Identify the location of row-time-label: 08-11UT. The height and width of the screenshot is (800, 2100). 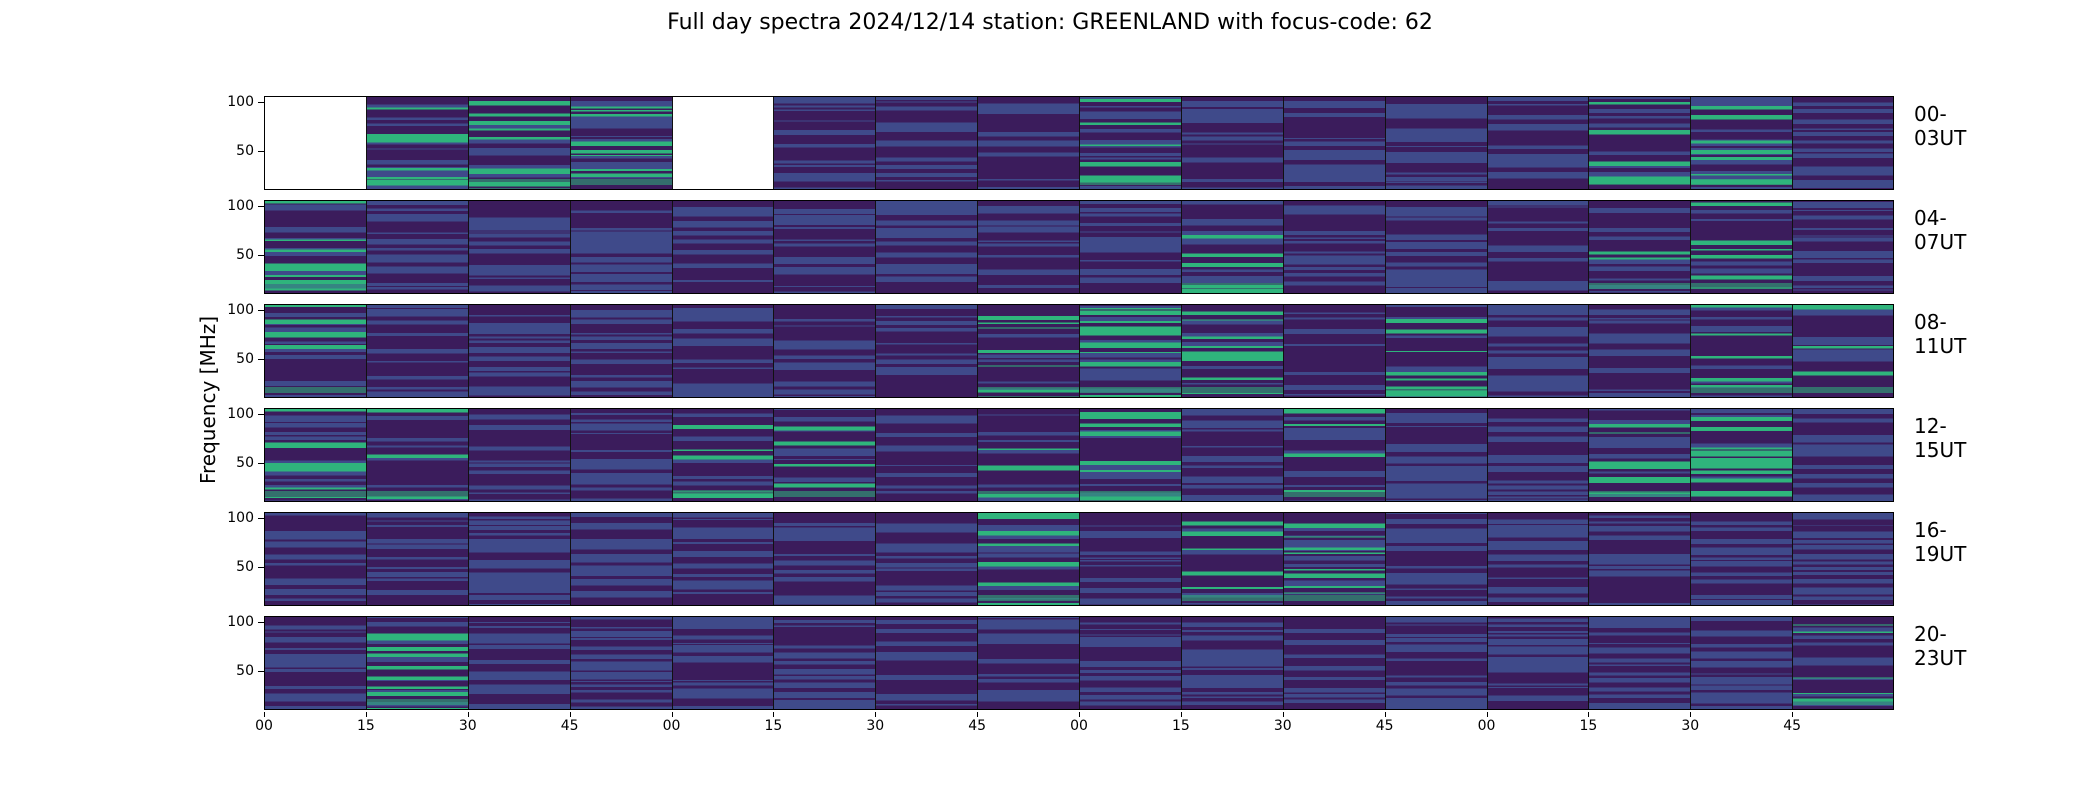
(1940, 334).